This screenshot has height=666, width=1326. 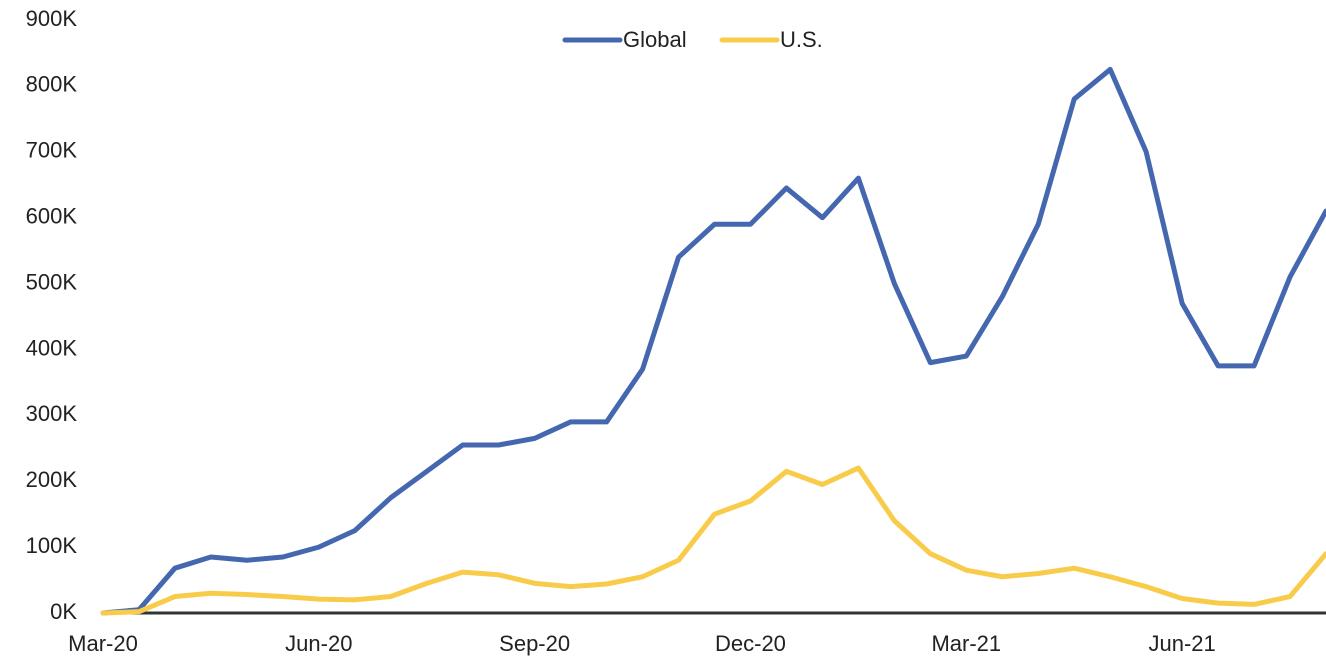 I want to click on x-tick-label: Jun-21, so click(x=1181, y=643).